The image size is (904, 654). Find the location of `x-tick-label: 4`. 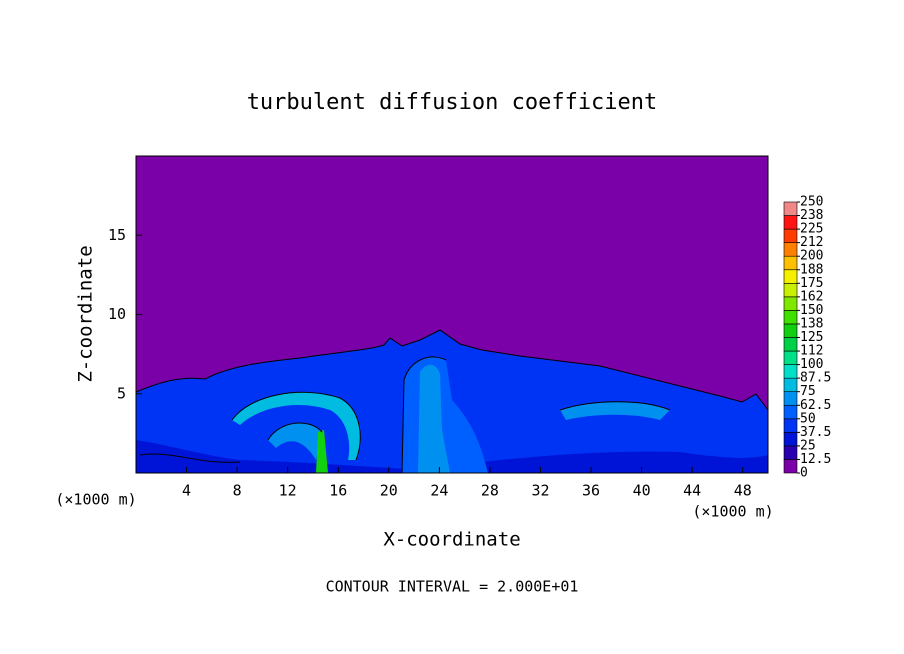

x-tick-label: 4 is located at coordinates (186, 491).